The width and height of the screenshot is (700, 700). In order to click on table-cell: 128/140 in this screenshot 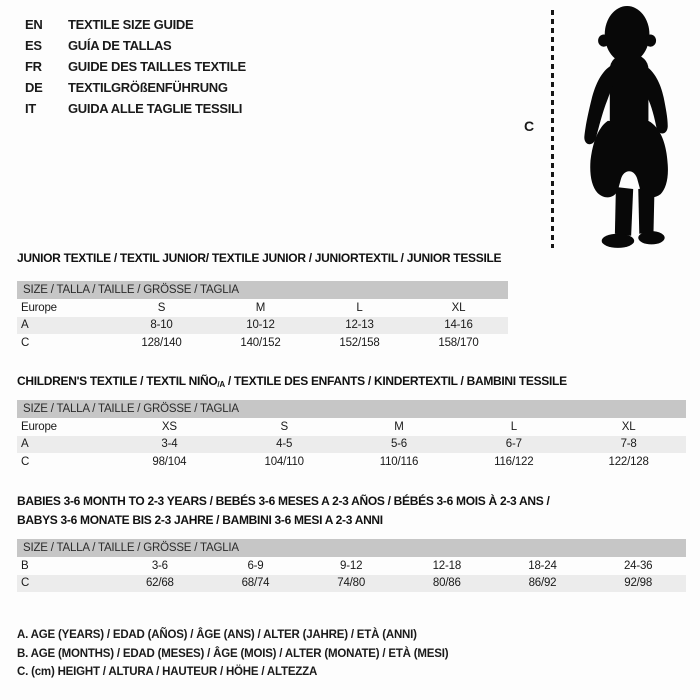, I will do `click(161, 342)`.